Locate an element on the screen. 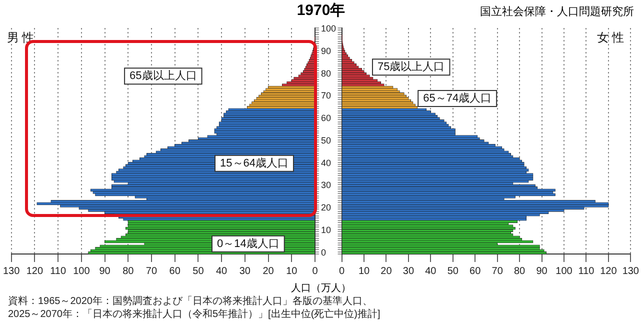 This screenshot has height=333, width=642. annotation: 女 性 is located at coordinates (610, 37).